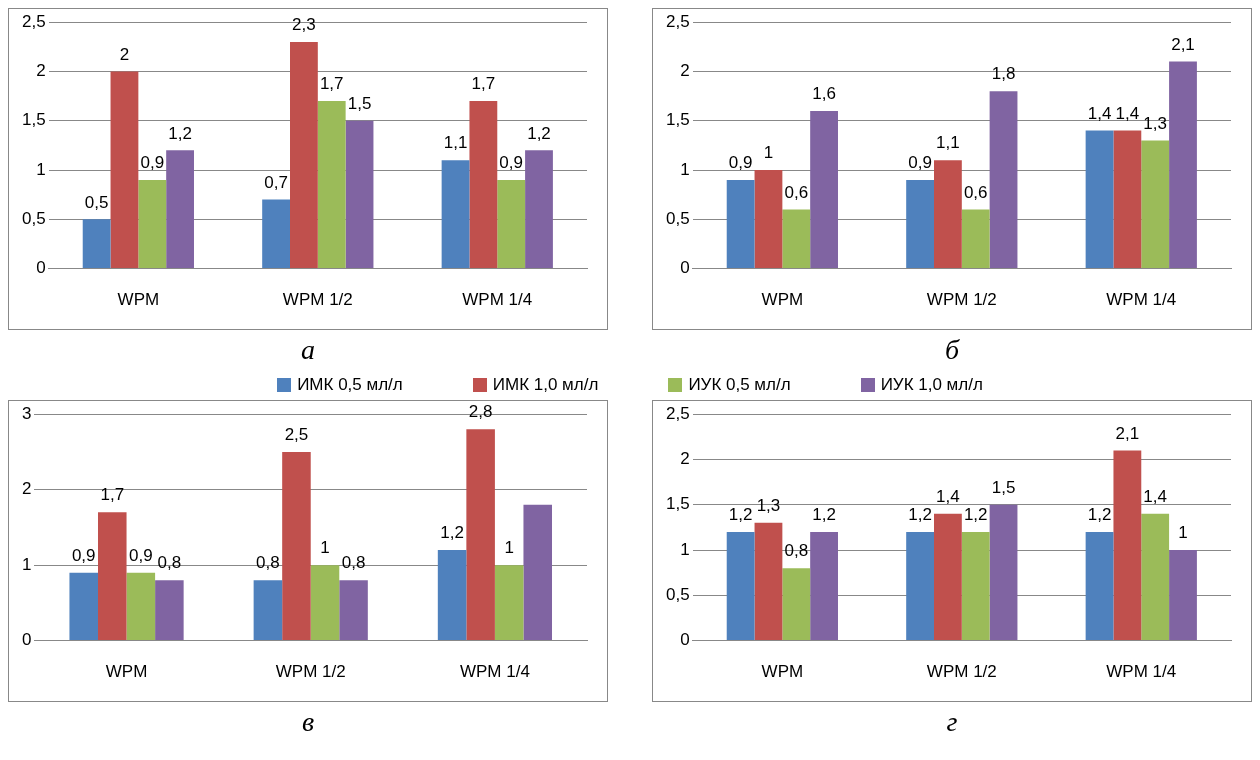 This screenshot has height=760, width=1260. Describe the element at coordinates (96, 202) in the screenshot. I see `data-label: 0,5` at that location.